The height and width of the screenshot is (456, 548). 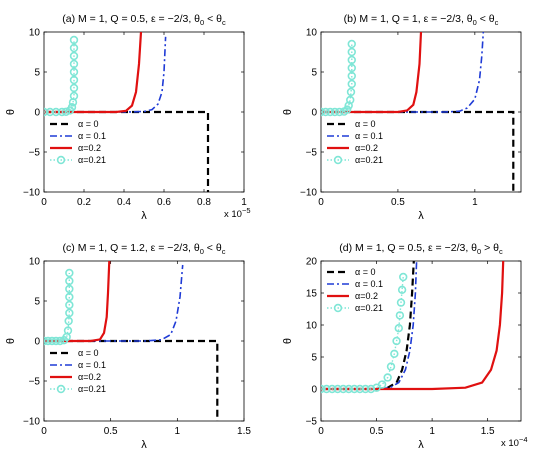 I want to click on x-multiplier: x 10−4, so click(x=514, y=442).